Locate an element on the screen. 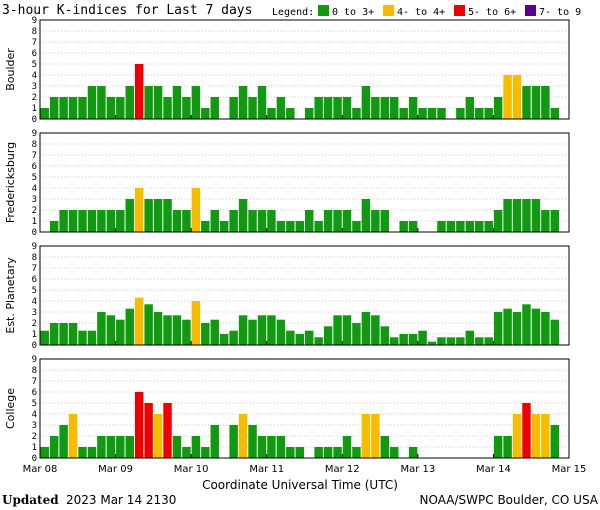 Image resolution: width=600 pixels, height=510 pixels. y-tick-label: 8 is located at coordinates (34, 32).